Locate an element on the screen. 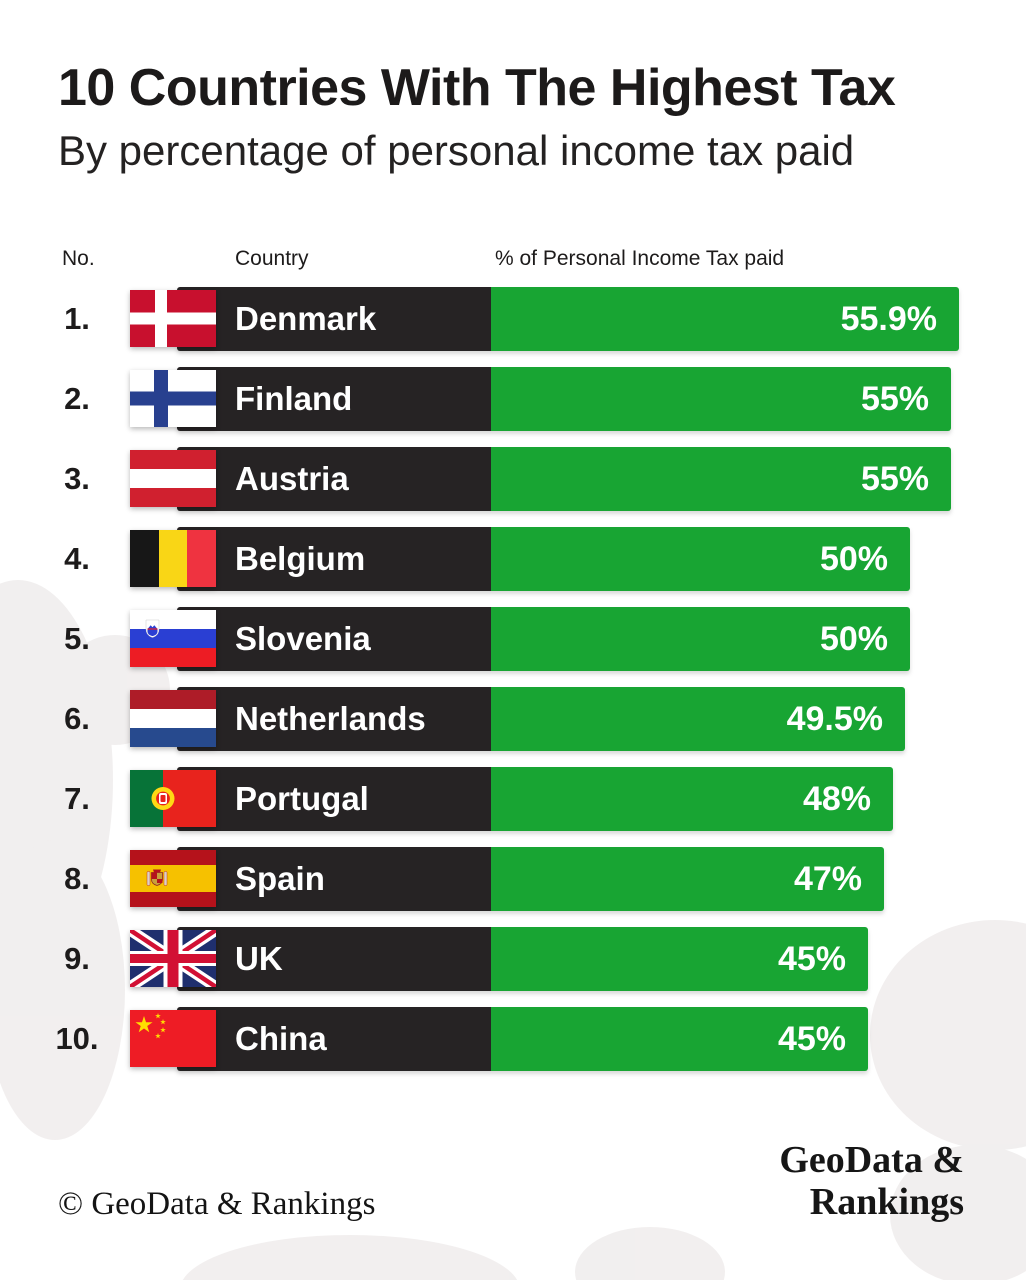 The image size is (1026, 1280). country-label: Netherlands is located at coordinates (330, 718).